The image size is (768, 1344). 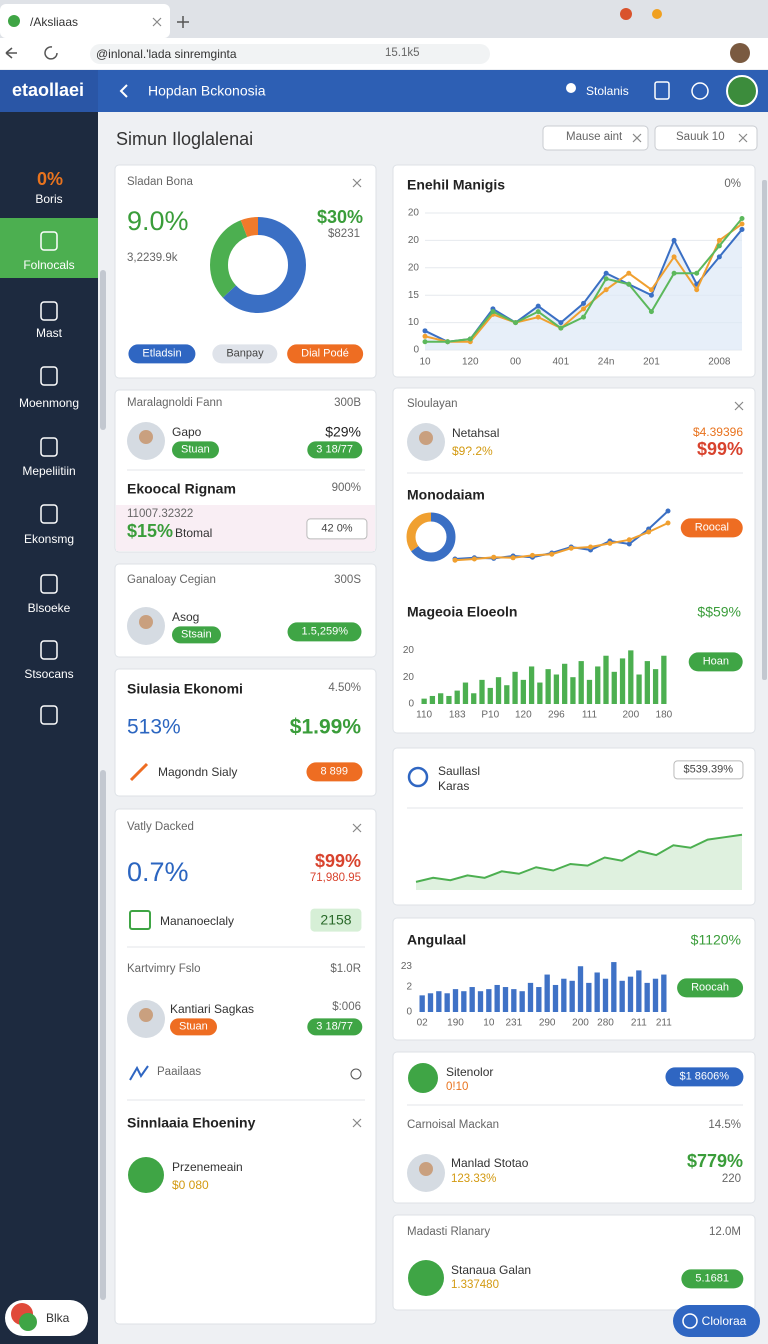 What do you see at coordinates (731, 1179) in the screenshot?
I see `stat-sub: 220` at bounding box center [731, 1179].